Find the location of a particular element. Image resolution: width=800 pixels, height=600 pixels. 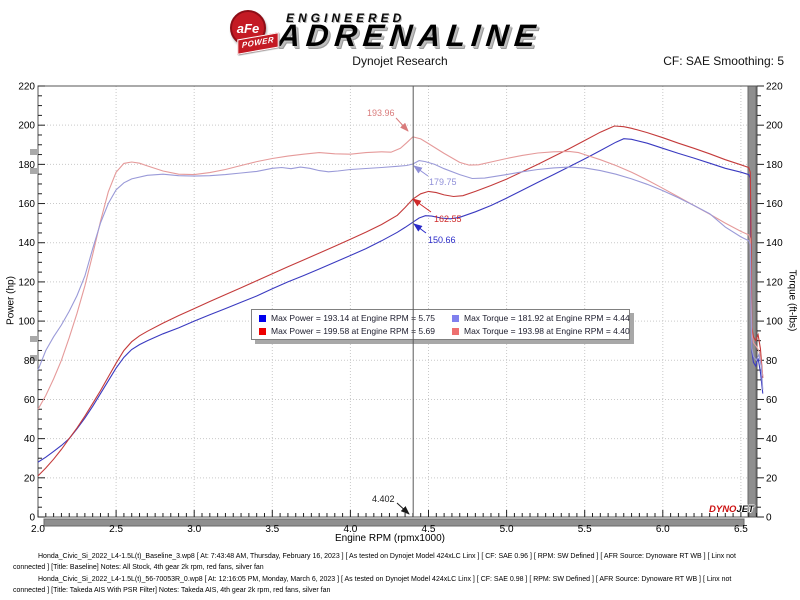

svg-text: 4.5 is located at coordinates (429, 529).